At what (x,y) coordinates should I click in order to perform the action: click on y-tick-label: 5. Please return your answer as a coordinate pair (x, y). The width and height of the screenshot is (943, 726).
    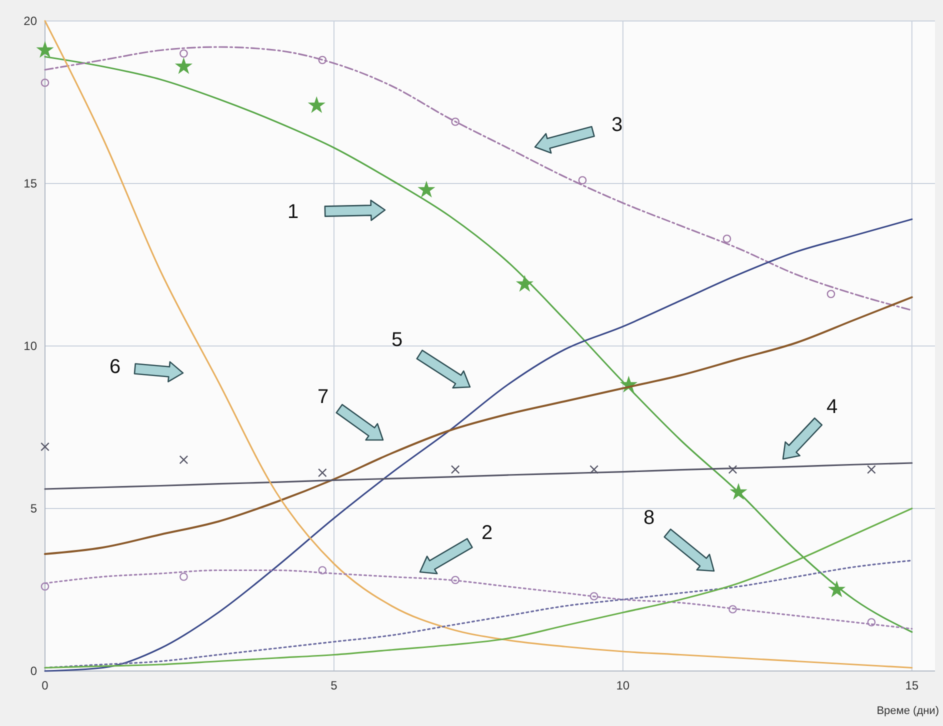
    Looking at the image, I should click on (34, 508).